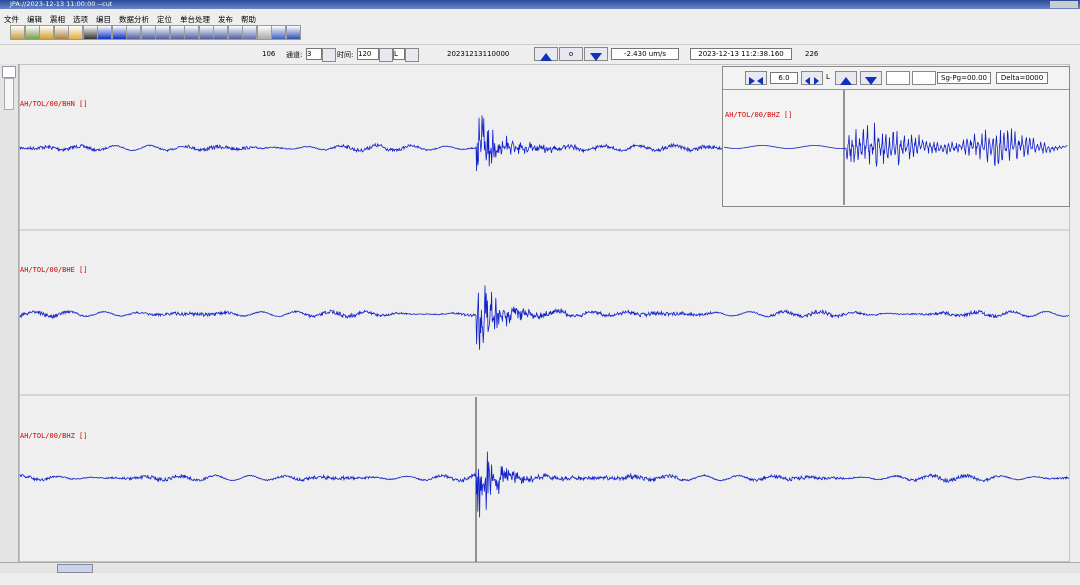 The image size is (1080, 585). I want to click on delta: Delta=0000, so click(1022, 78).